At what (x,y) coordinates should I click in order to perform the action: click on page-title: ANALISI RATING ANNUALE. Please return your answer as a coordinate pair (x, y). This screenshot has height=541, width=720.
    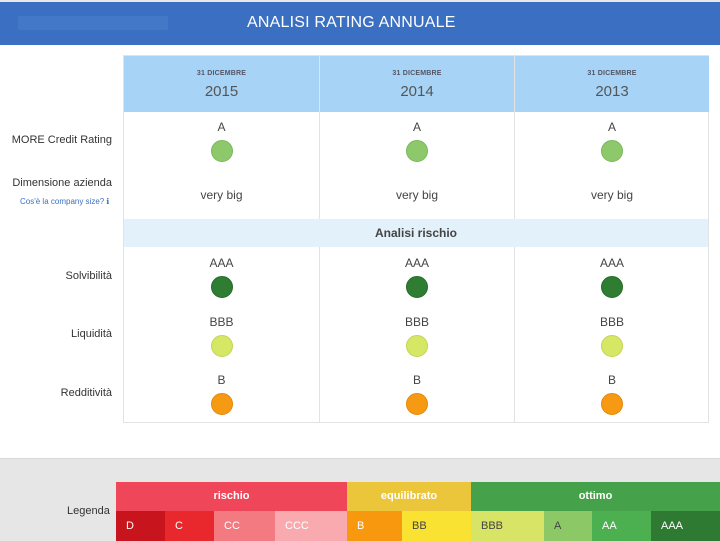
    Looking at the image, I should click on (351, 22).